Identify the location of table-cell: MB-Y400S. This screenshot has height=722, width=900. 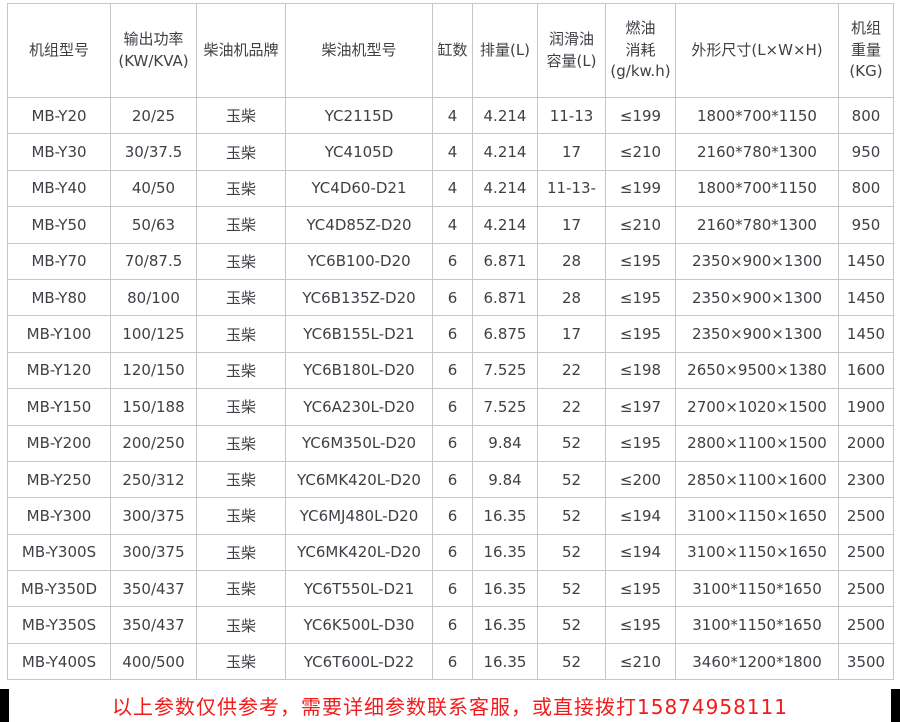
(59, 661).